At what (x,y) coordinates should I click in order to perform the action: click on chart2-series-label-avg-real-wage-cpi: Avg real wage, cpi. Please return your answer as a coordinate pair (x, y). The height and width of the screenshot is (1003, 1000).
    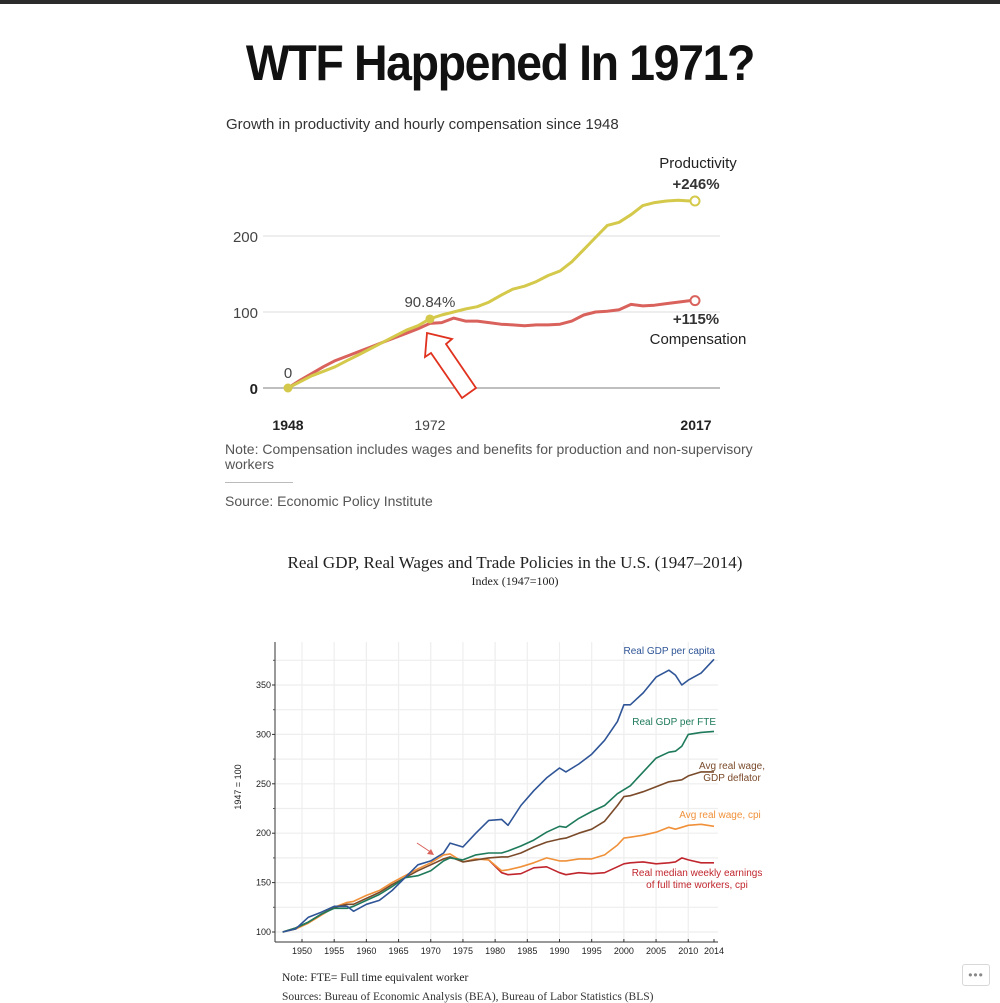
    Looking at the image, I should click on (720, 815).